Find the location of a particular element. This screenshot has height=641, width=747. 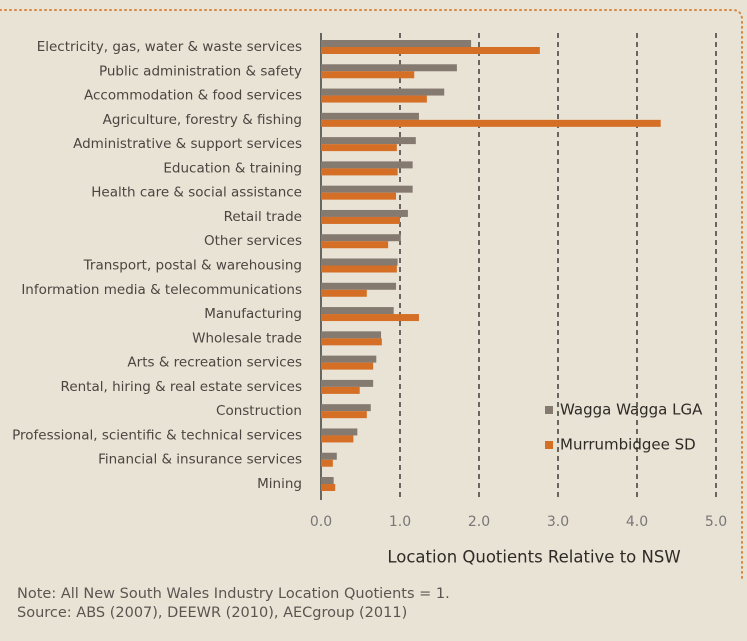

y-tick-label: Transport, postal & warehousing is located at coordinates (192, 266).